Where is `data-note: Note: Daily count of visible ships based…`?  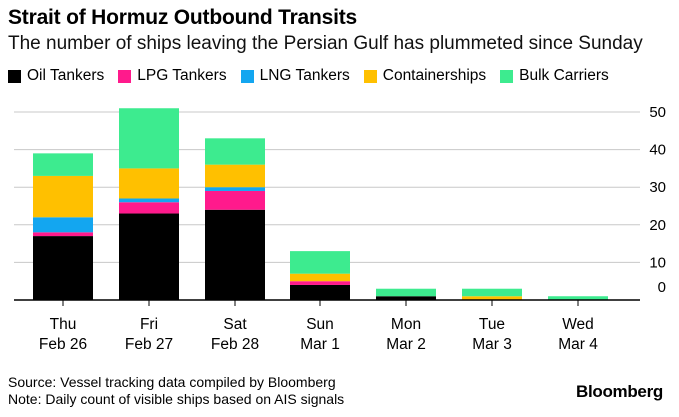
data-note: Note: Daily count of visible ships based… is located at coordinates (176, 399).